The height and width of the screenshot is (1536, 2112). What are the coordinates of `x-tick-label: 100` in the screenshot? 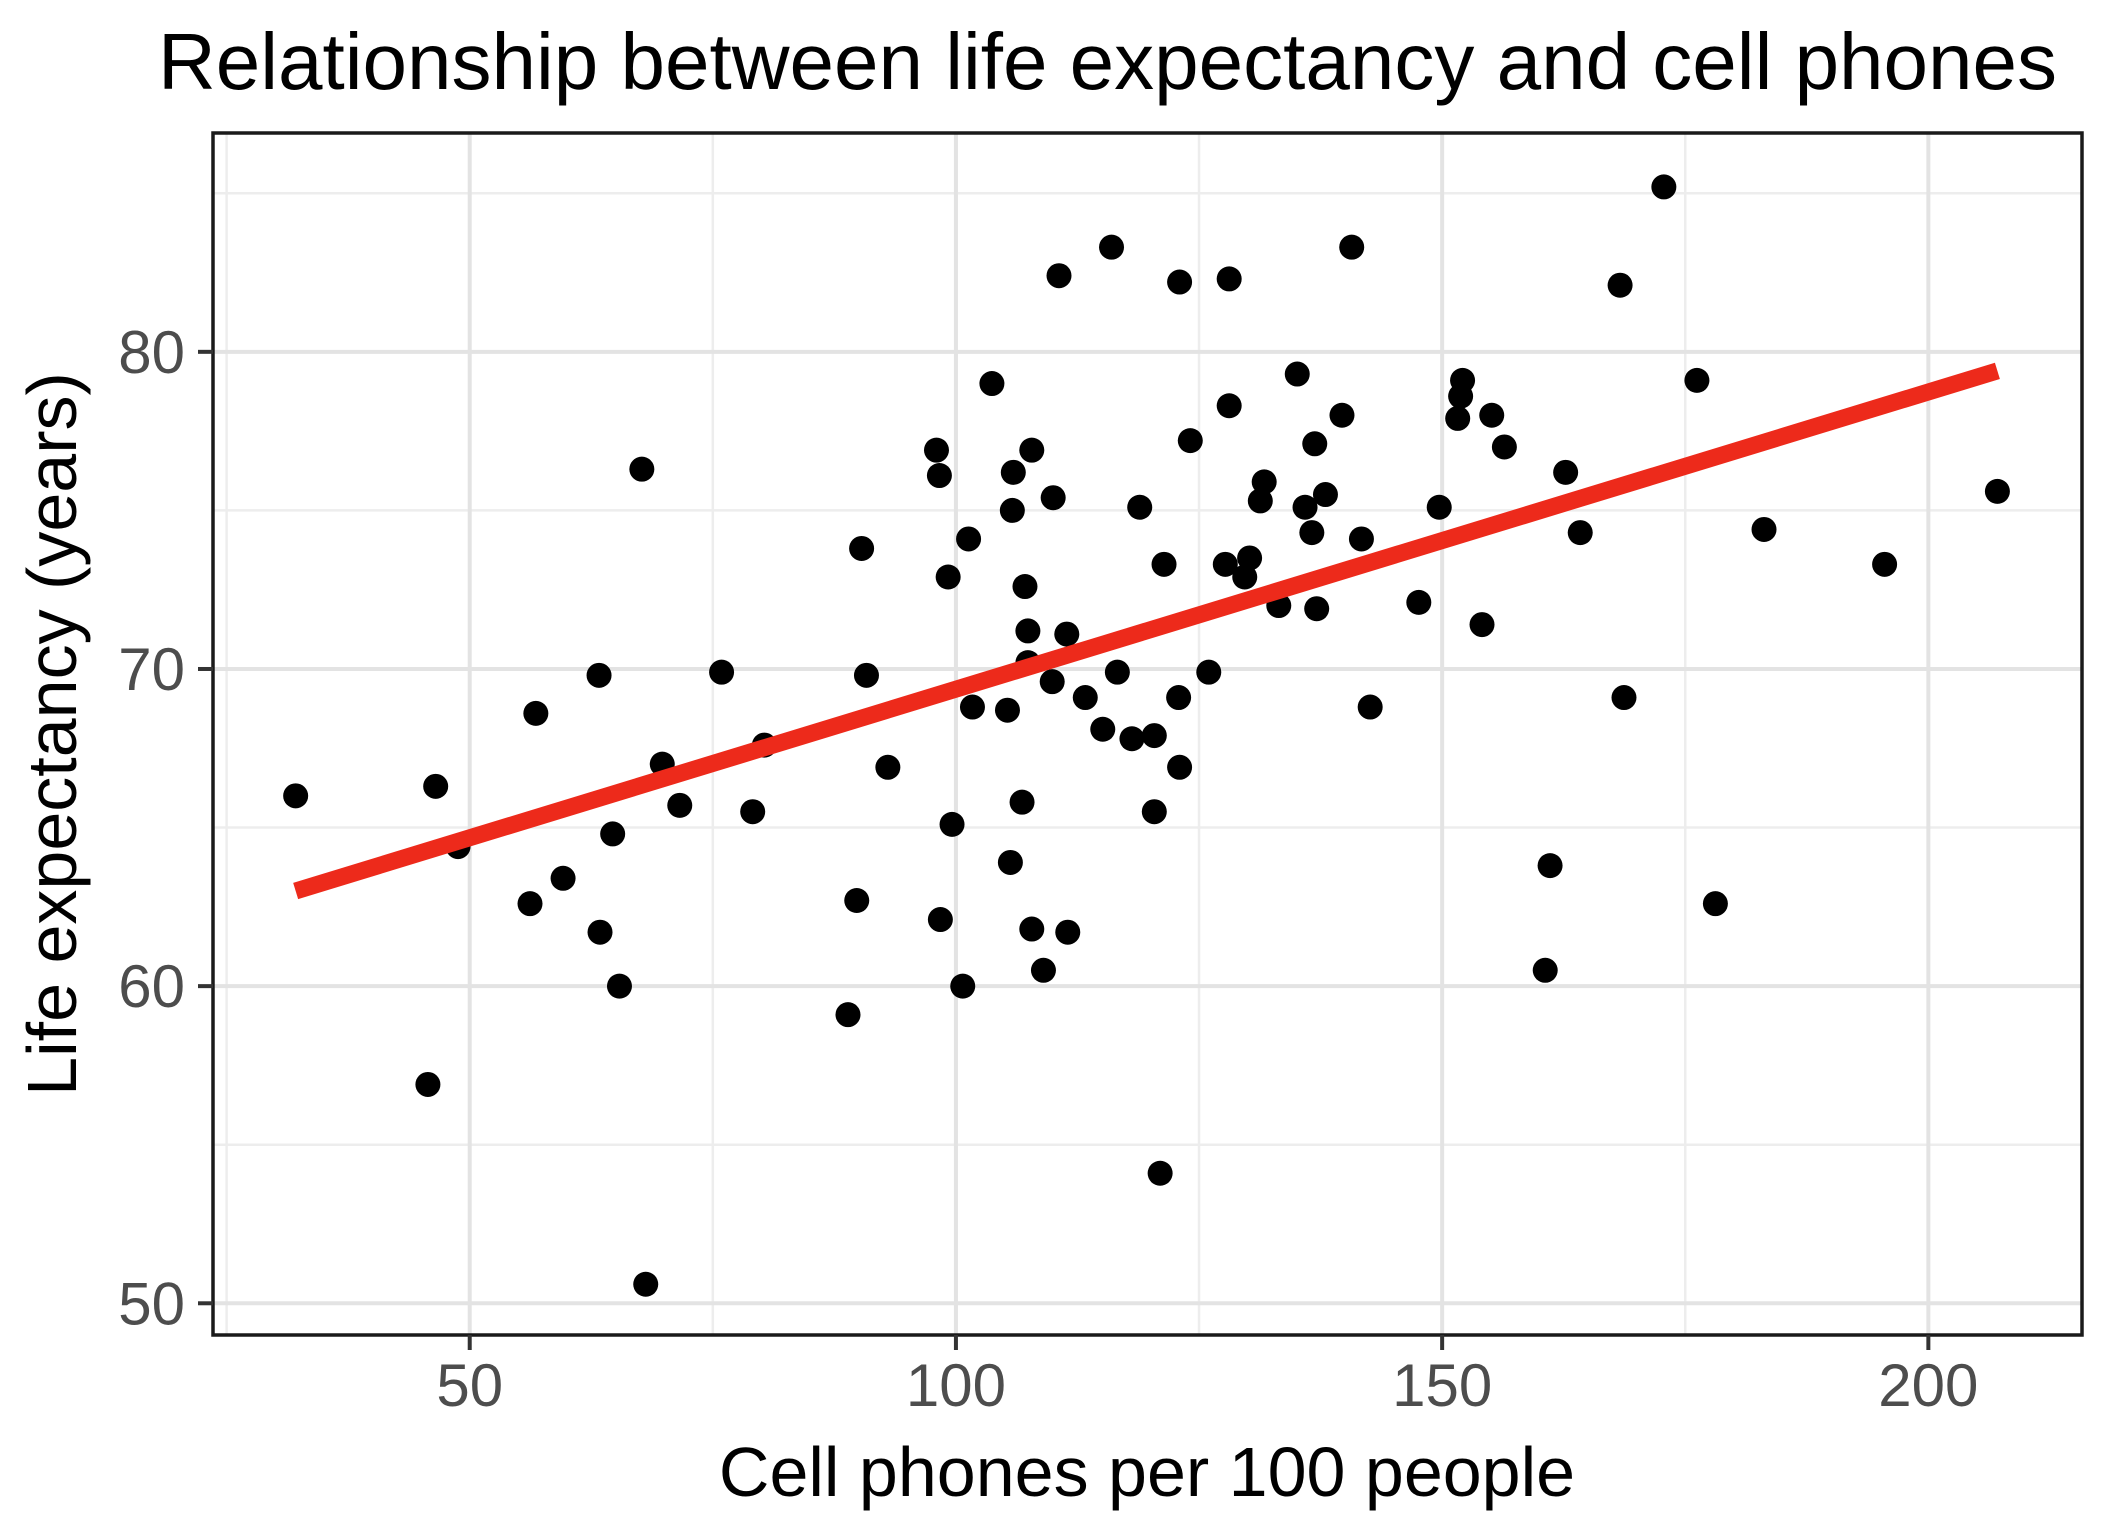 It's located at (956, 1385).